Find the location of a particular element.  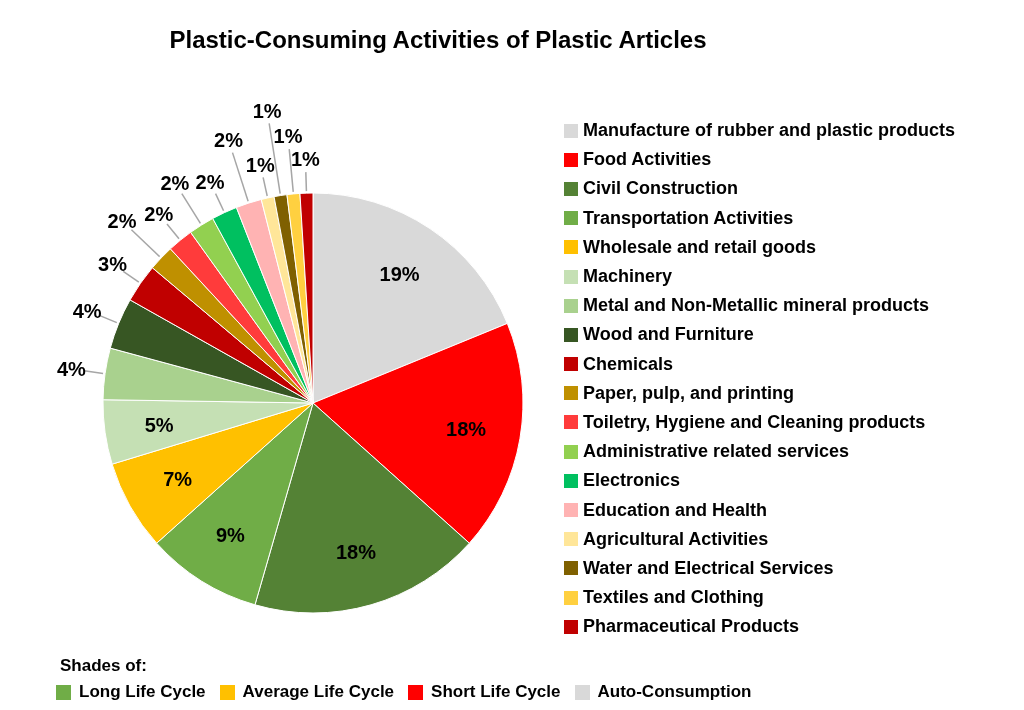

data-label: 9% is located at coordinates (231, 534).